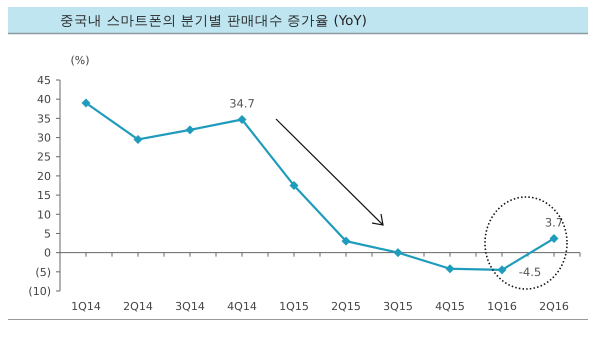 This screenshot has width=612, height=343. Describe the element at coordinates (242, 103) in the screenshot. I see `data-label: 34.7` at that location.